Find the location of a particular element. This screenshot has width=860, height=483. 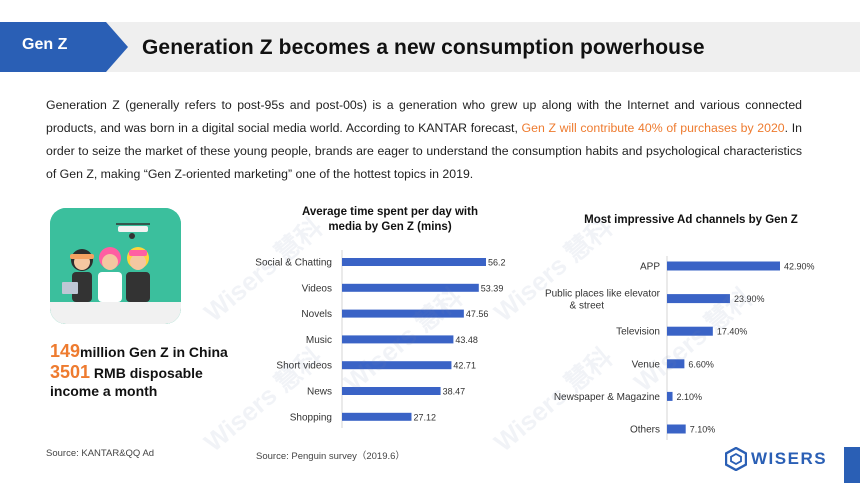

tag-arrow-shape is located at coordinates (64, 47).